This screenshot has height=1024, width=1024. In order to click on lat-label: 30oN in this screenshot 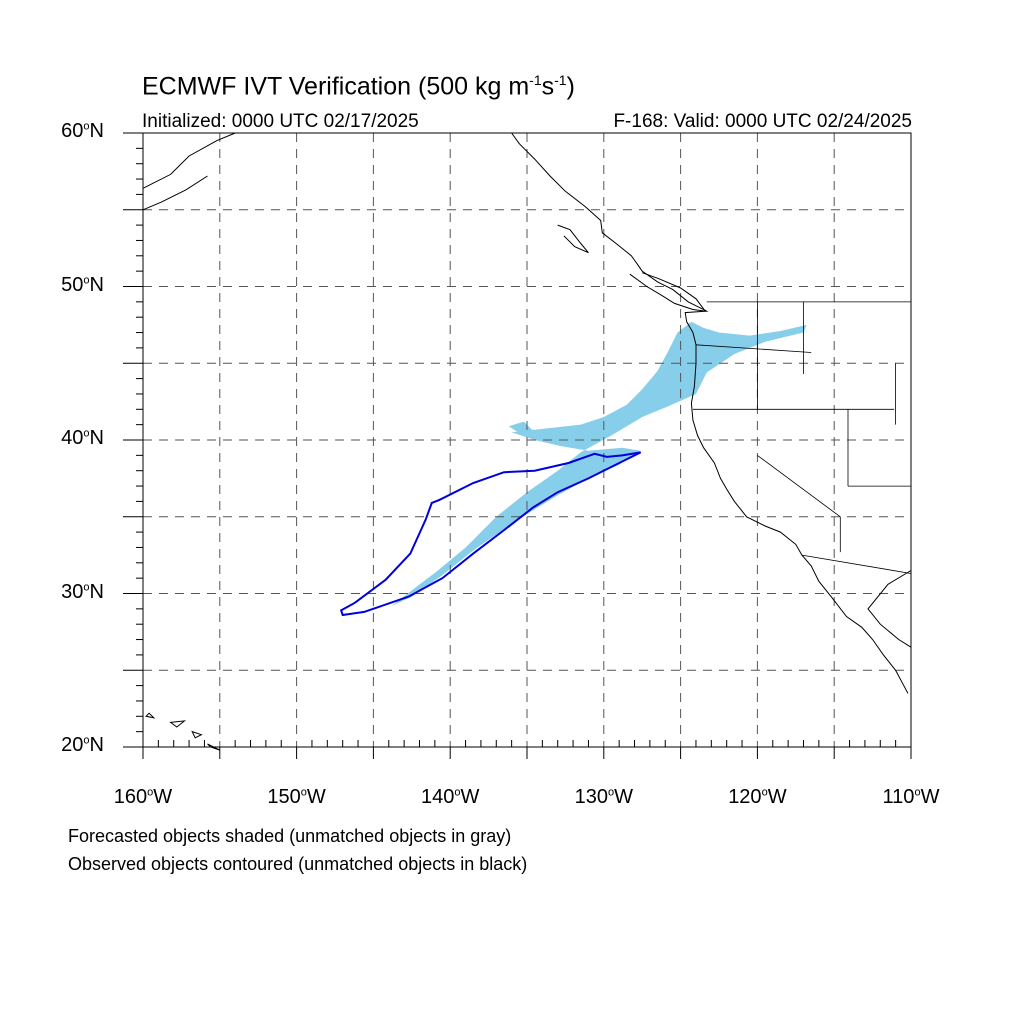, I will do `click(82, 591)`.